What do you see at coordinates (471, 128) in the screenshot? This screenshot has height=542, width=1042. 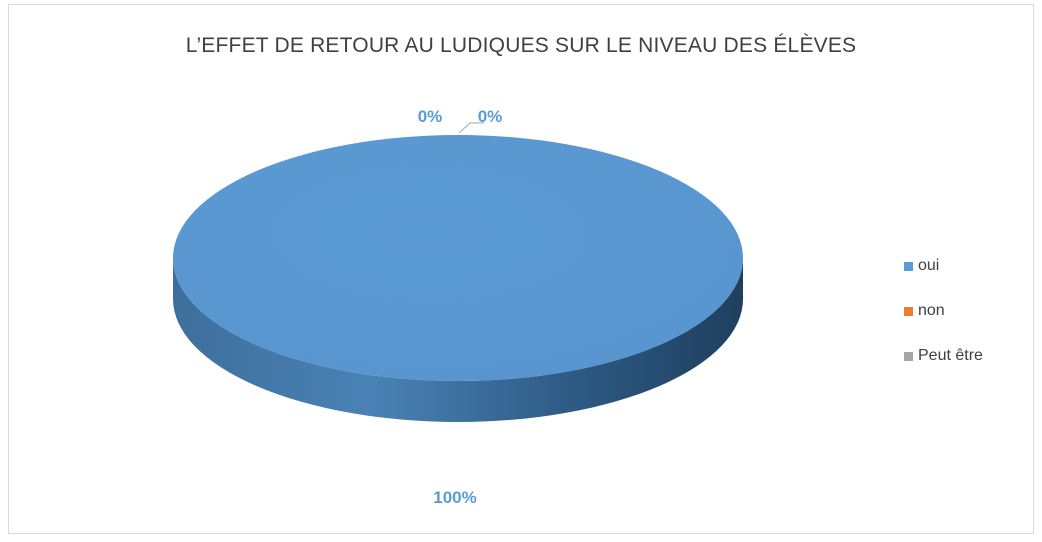 I see `leader-line` at bounding box center [471, 128].